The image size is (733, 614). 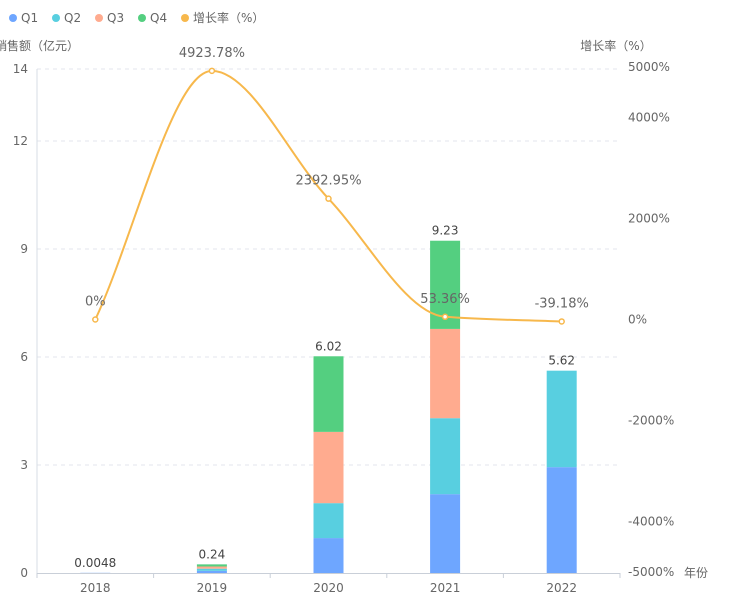 I want to click on bar-Q1-2020, so click(x=328, y=555).